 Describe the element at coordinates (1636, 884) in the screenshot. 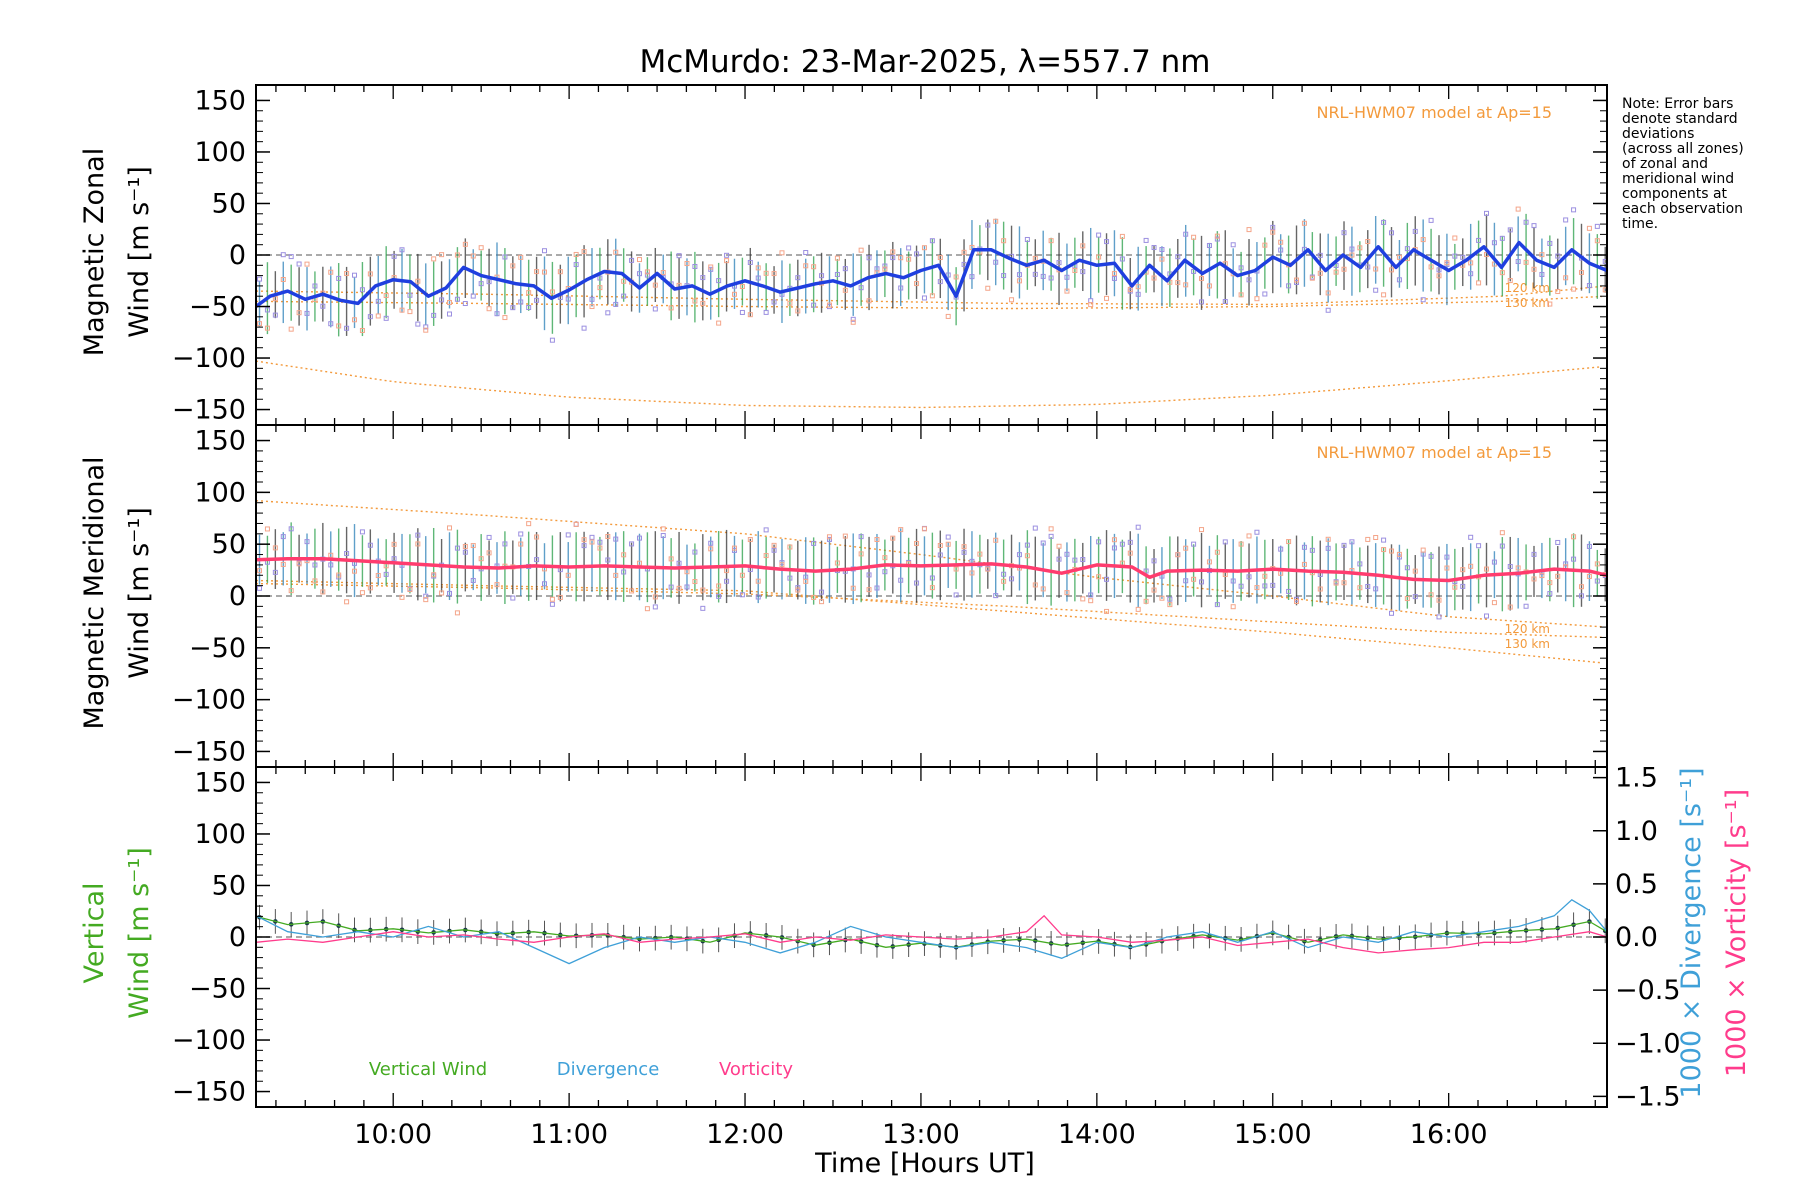

I see `y2-tick-label: 0.5` at that location.